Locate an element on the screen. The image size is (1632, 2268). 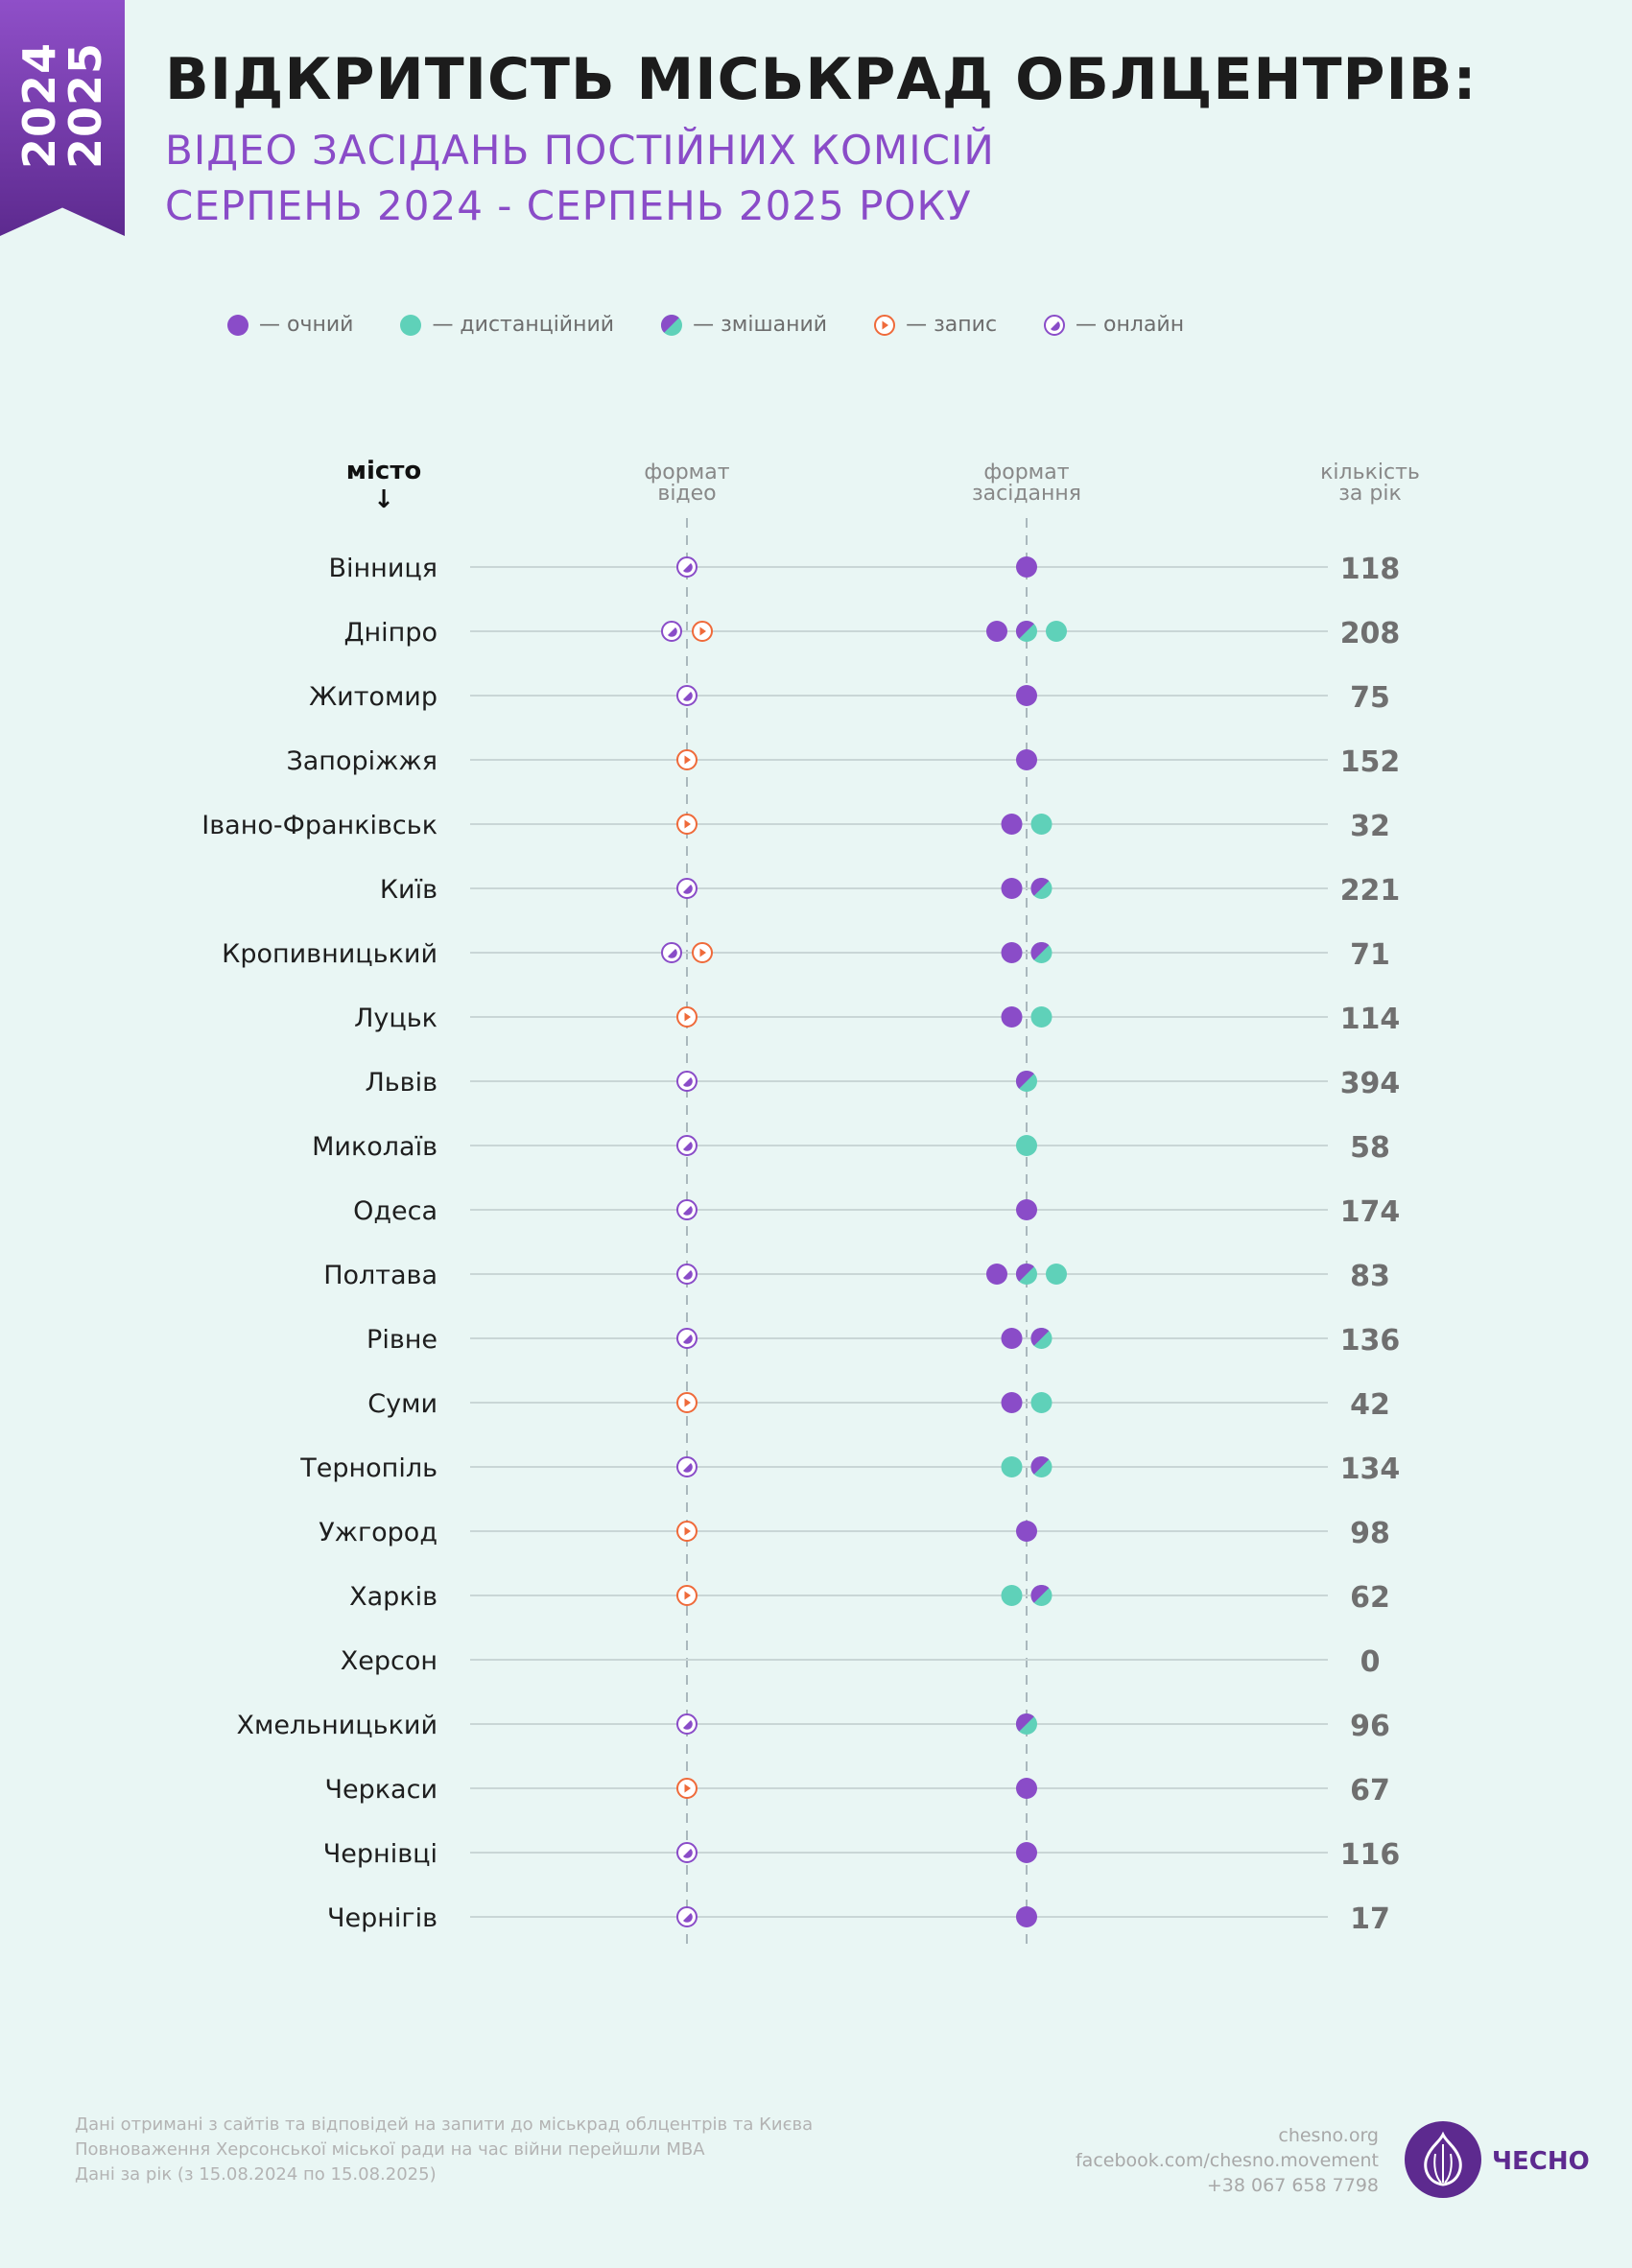
table-row: Одеса 174 is located at coordinates (876, 1212).